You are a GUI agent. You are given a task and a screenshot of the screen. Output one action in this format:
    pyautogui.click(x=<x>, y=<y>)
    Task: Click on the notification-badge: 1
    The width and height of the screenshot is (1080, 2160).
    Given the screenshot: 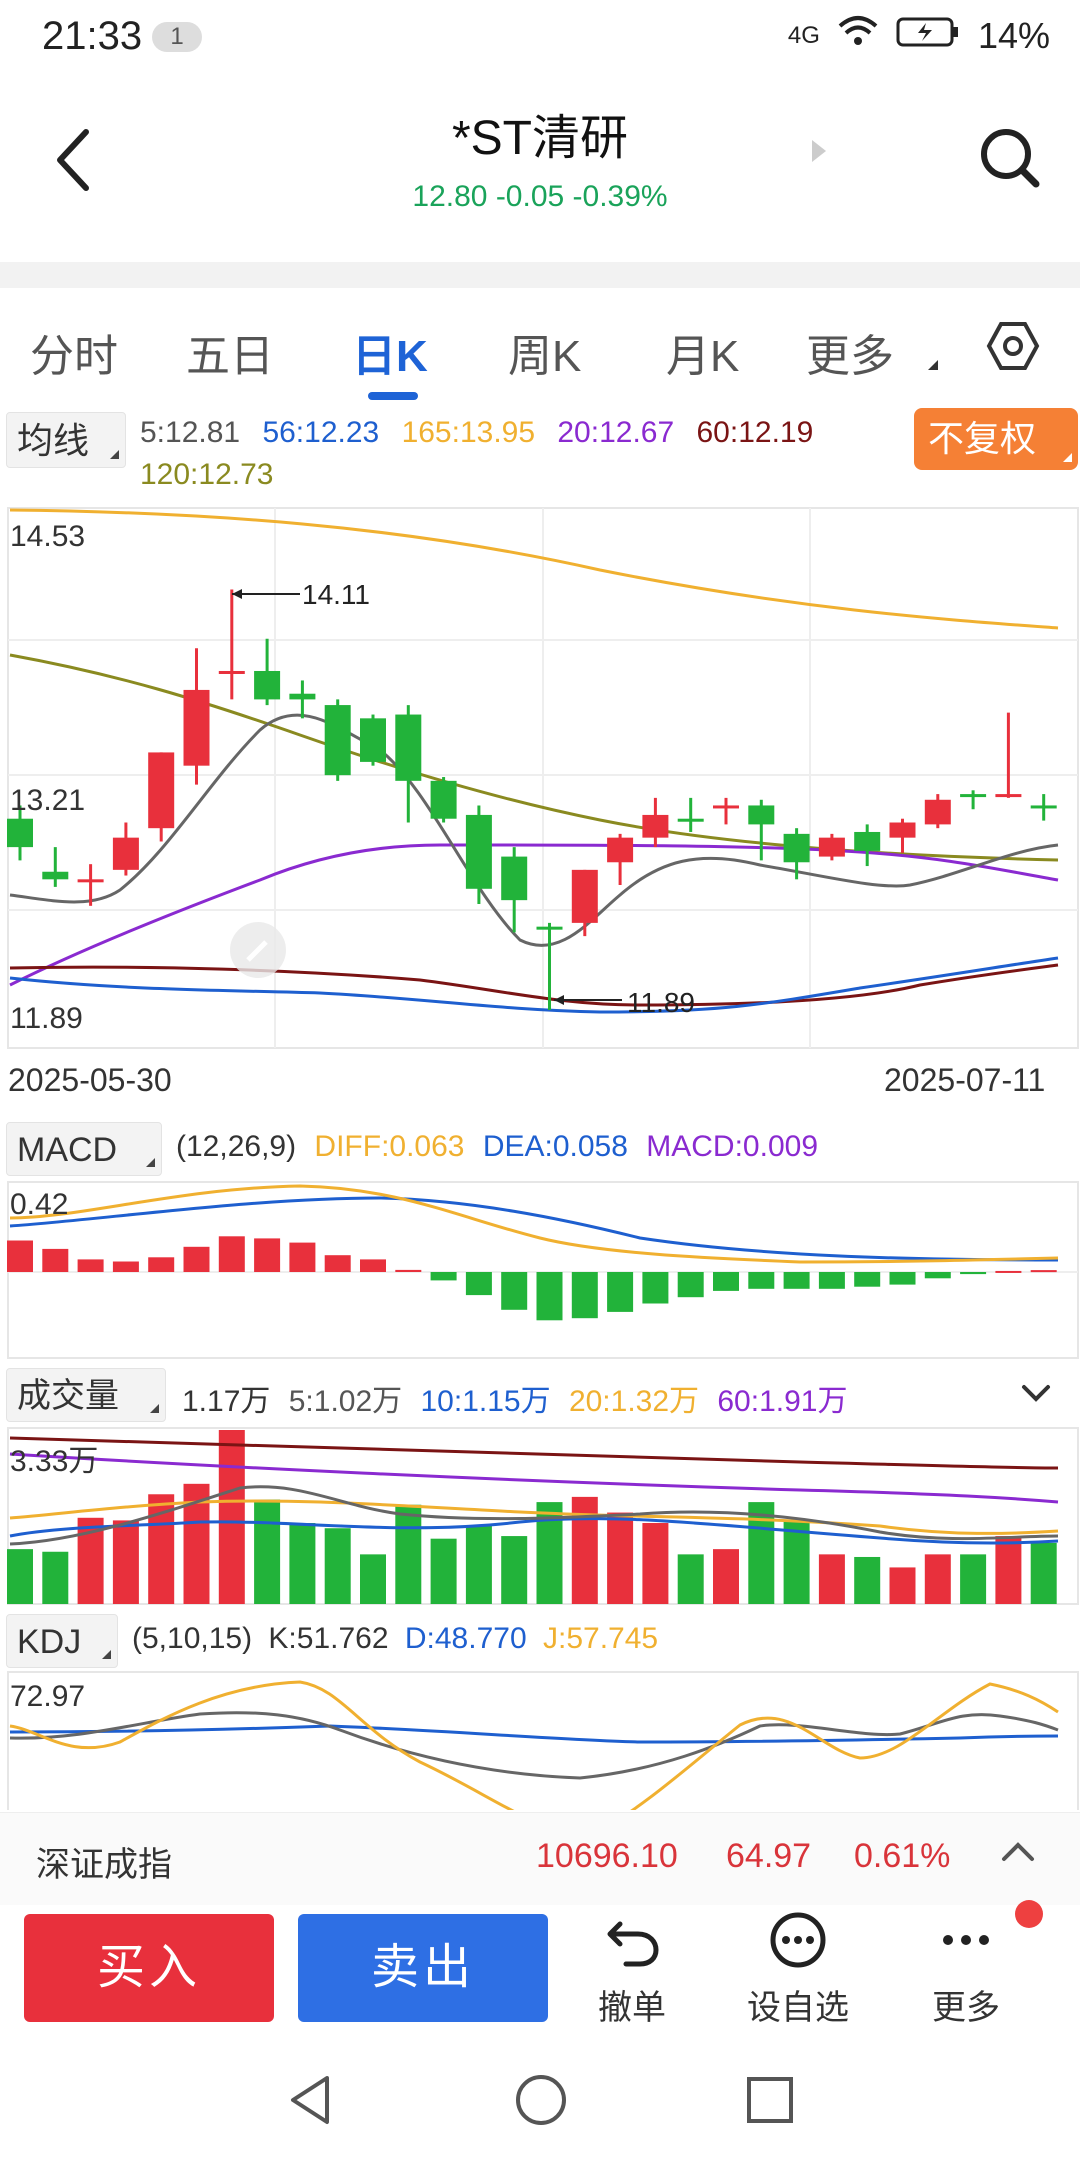 What is the action you would take?
    pyautogui.click(x=177, y=37)
    